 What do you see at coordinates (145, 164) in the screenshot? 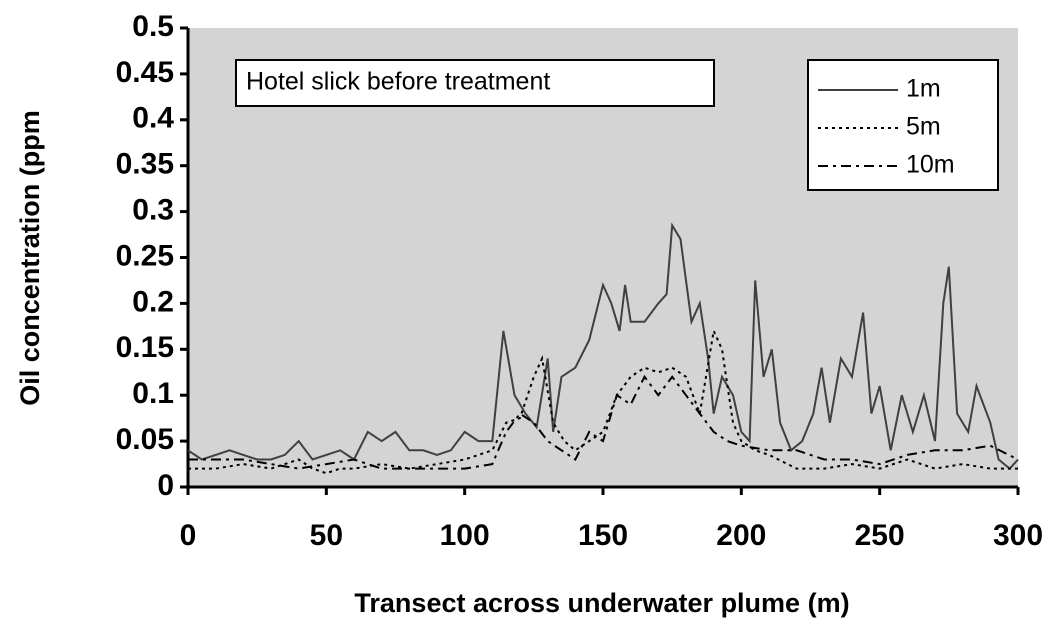
I see `y-tick-label: 0.35` at bounding box center [145, 164].